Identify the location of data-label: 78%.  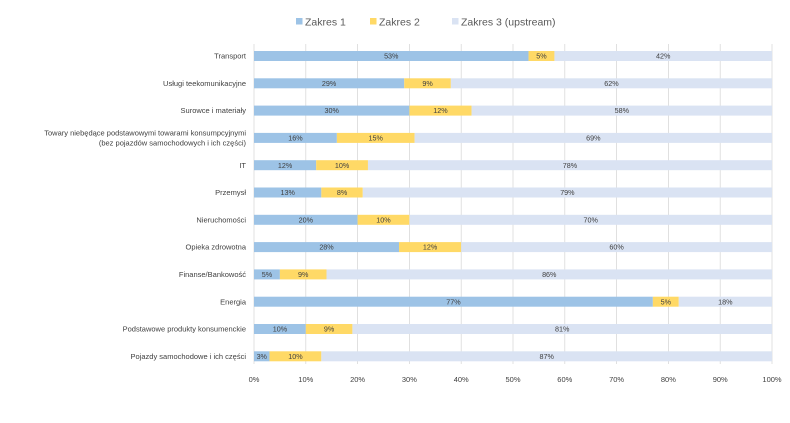
(570, 165).